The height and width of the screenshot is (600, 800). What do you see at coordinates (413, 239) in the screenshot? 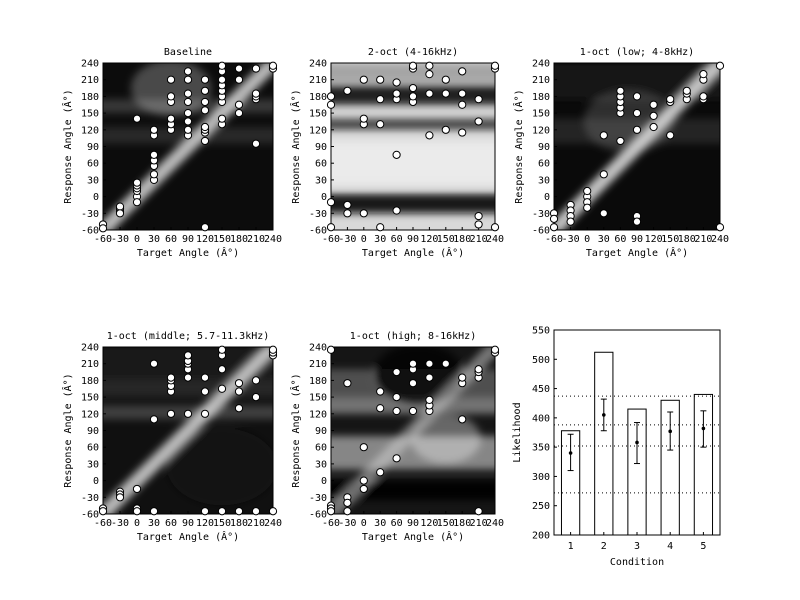
I see `x-tick-label: 90` at bounding box center [413, 239].